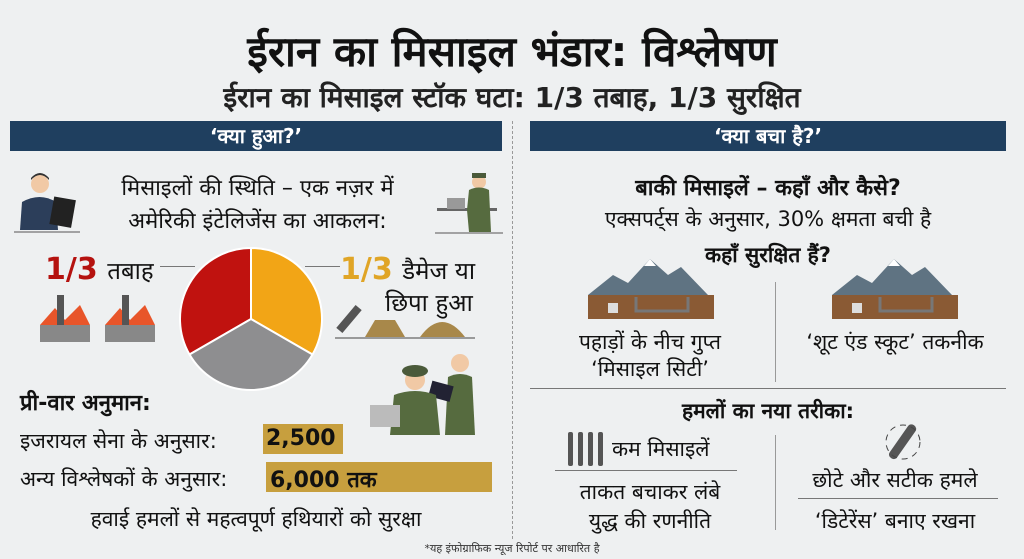  What do you see at coordinates (124, 479) in the screenshot?
I see `others-estimate-label: अन्य विश्लेषकों के अनुसार:` at bounding box center [124, 479].